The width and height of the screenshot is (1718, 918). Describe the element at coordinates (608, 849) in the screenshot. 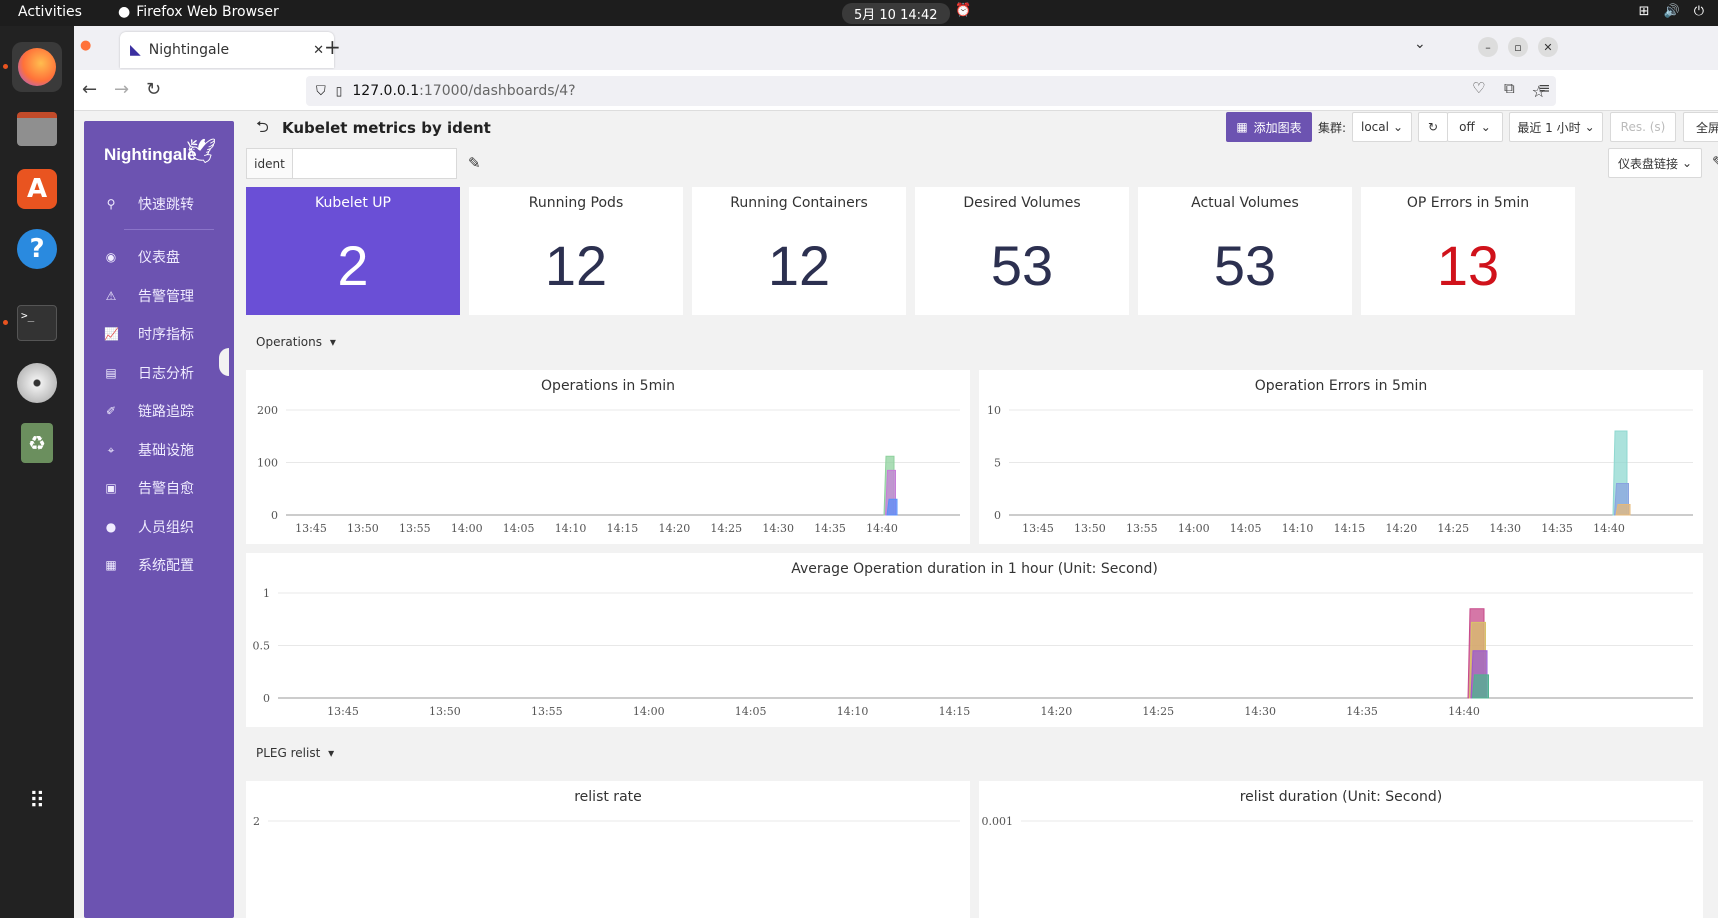

I see `panel-relist-rate: relist rate 2` at that location.